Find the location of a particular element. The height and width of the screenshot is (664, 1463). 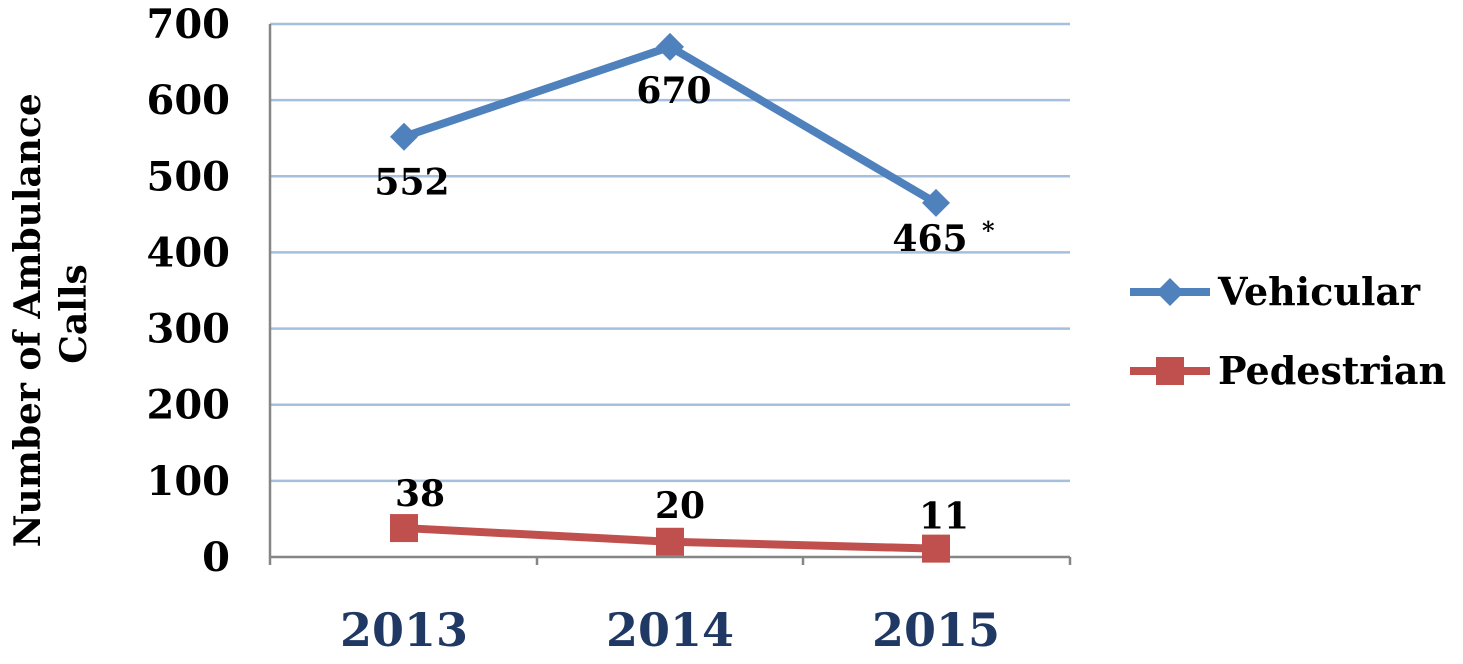

legend-label: Pedestrian is located at coordinates (1332, 370).